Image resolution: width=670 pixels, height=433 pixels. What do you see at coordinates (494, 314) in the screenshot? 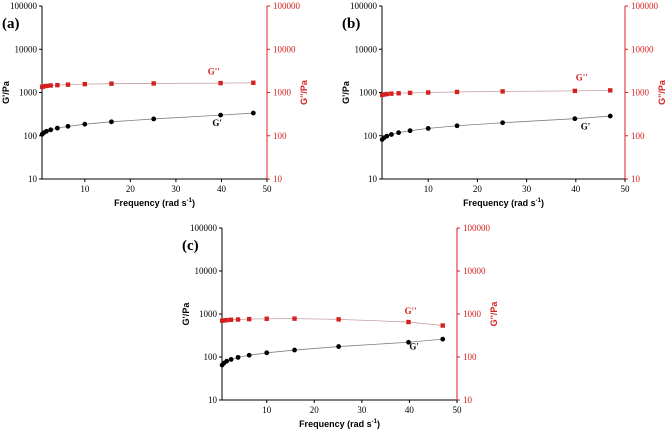
I see `y-axis-label-right: G''/Pa` at bounding box center [494, 314].